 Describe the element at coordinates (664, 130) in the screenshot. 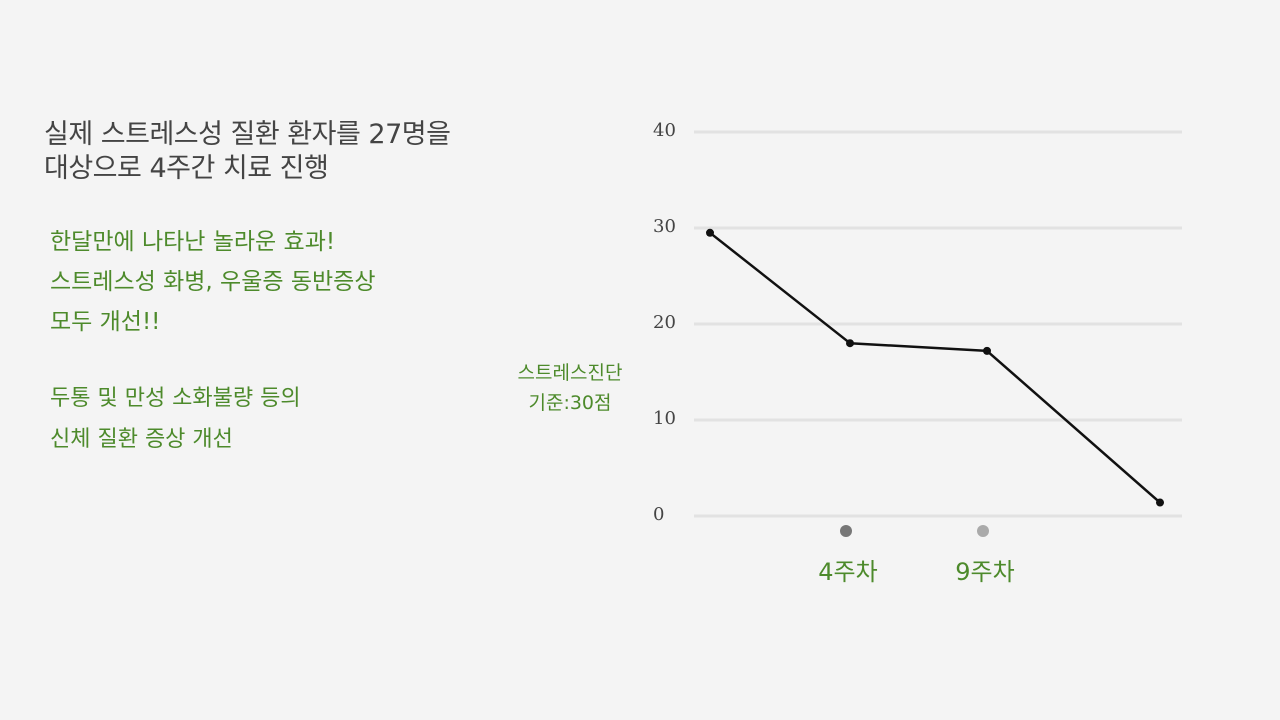

I see `y-tick-label: 40` at that location.